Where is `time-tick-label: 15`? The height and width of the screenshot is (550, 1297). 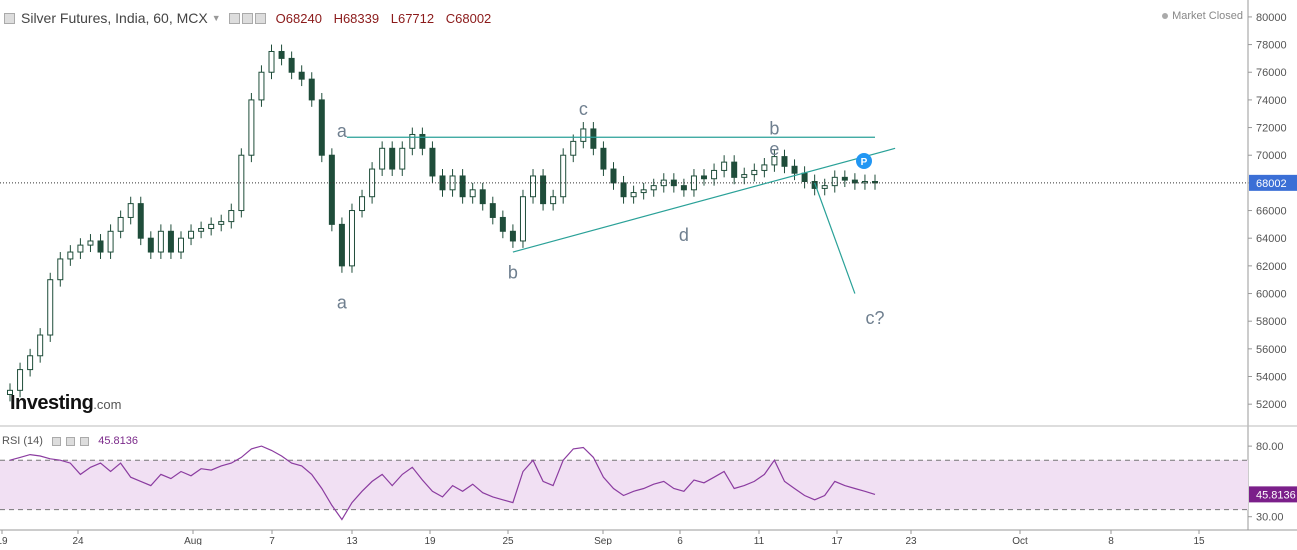 time-tick-label: 15 is located at coordinates (1199, 540).